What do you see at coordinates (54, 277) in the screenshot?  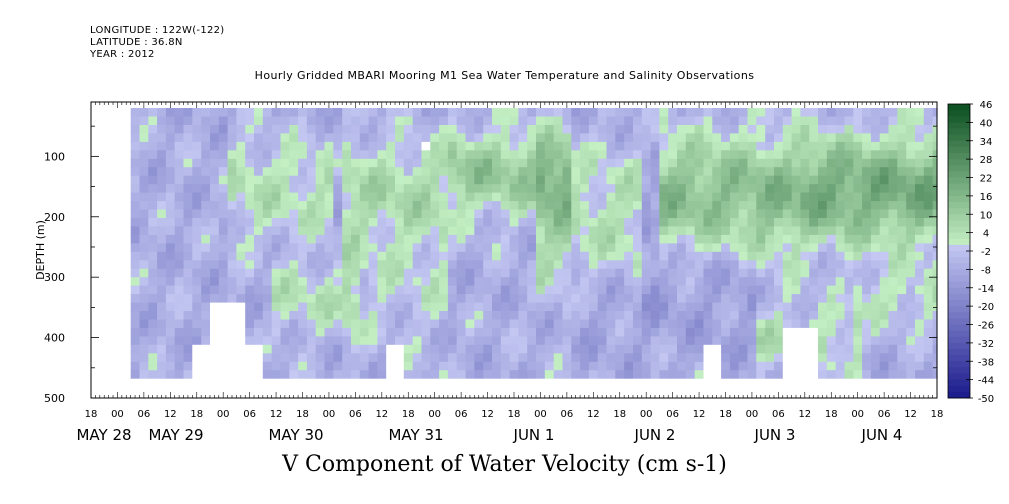 I see `y-tick-label: 300` at bounding box center [54, 277].